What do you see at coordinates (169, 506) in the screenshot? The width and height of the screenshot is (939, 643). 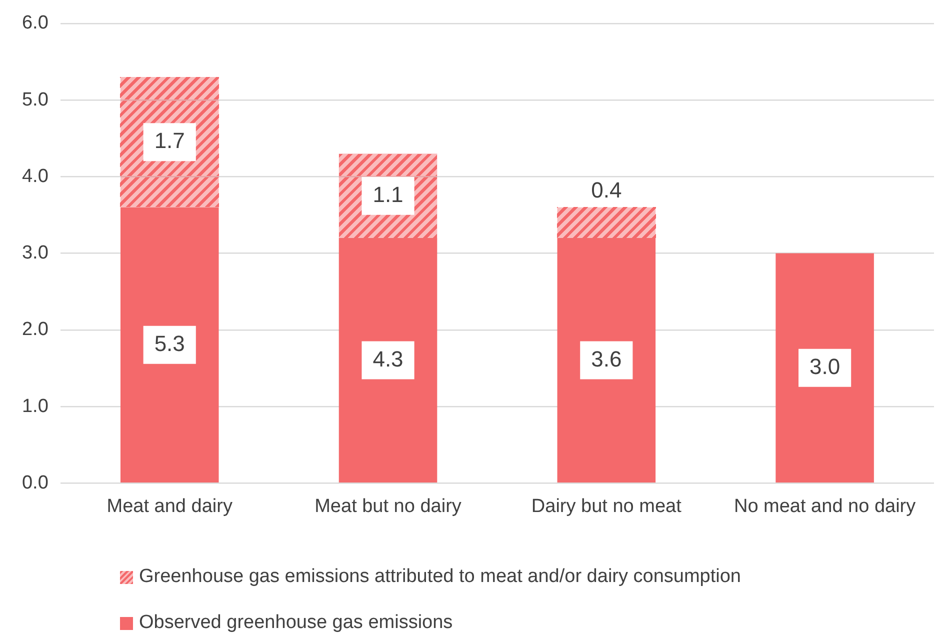 I see `x-tick-label: Meat and dairy` at bounding box center [169, 506].